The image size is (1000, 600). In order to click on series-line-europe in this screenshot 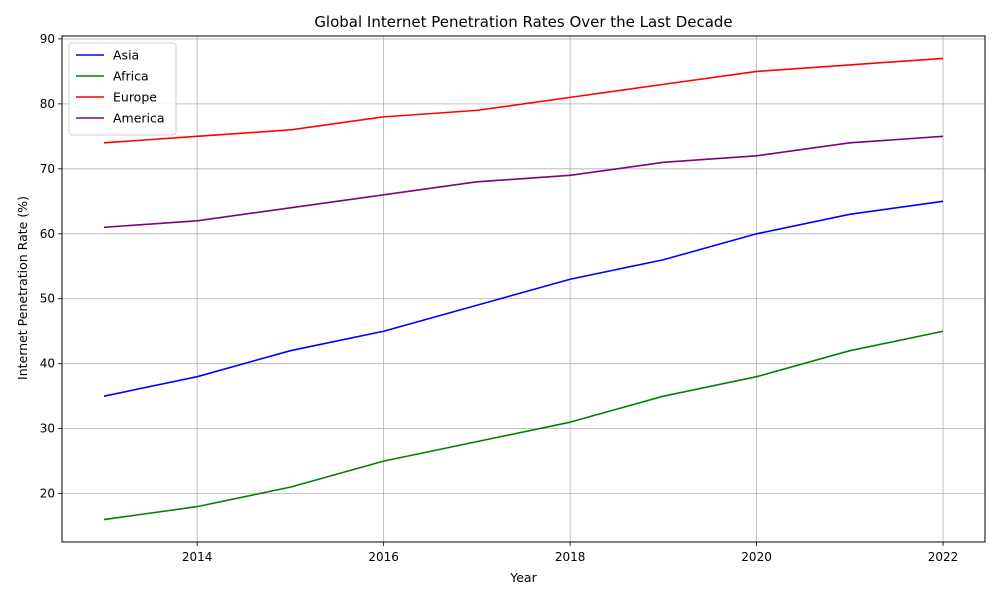, I will do `click(523, 100)`.